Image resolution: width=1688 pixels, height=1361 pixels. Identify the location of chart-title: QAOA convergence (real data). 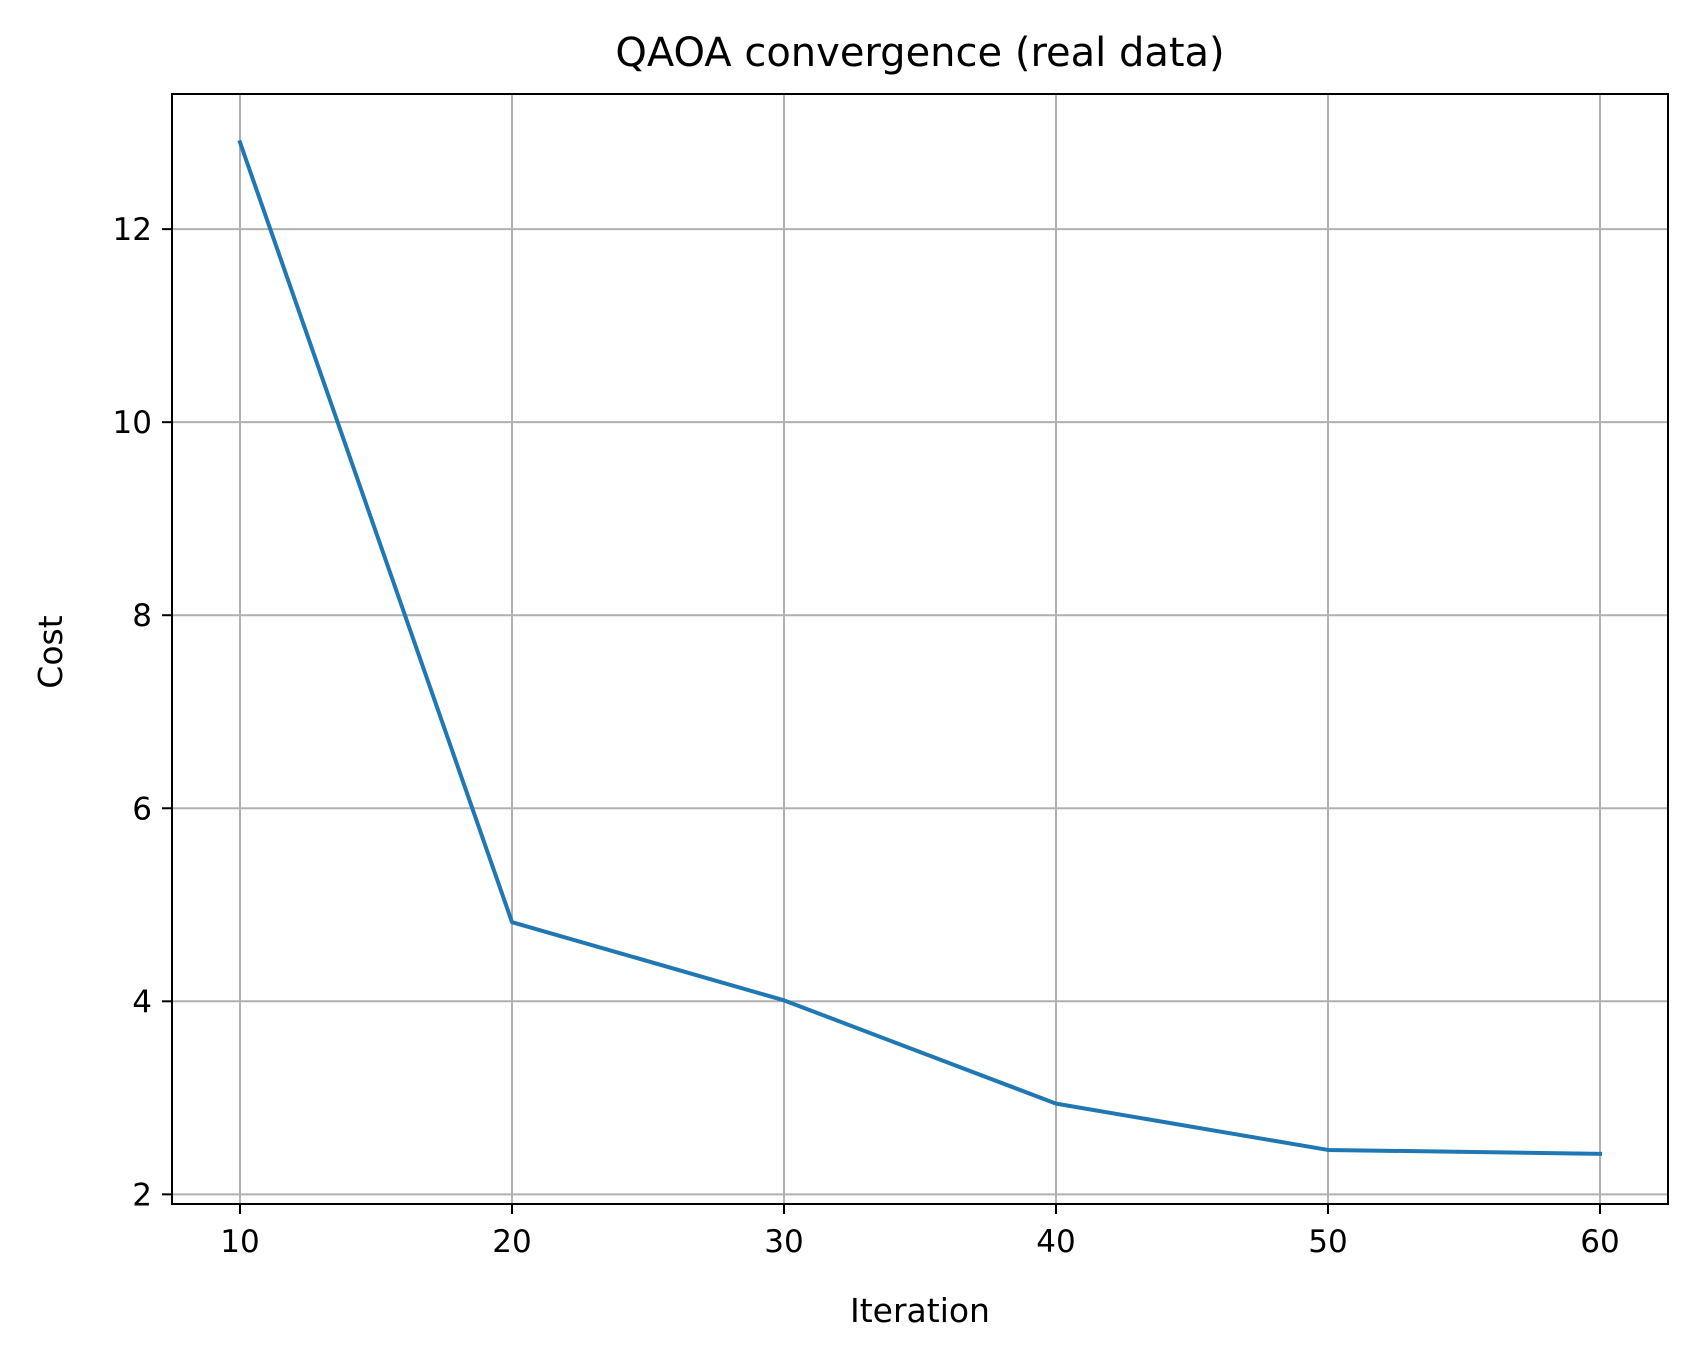
(919, 53).